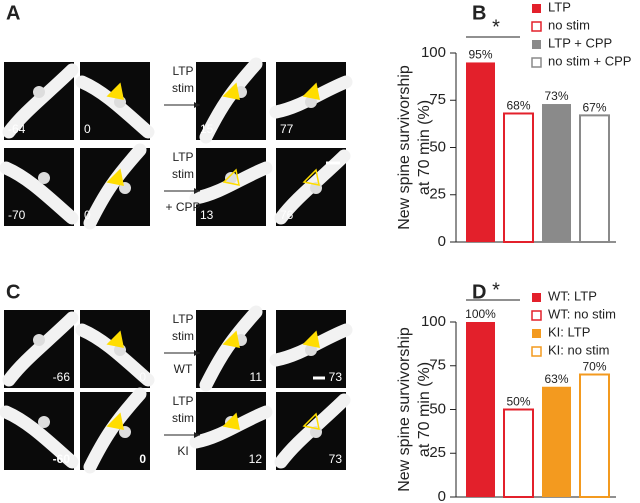 This screenshot has height=503, width=640. I want to click on panel-label: C, so click(13, 292).